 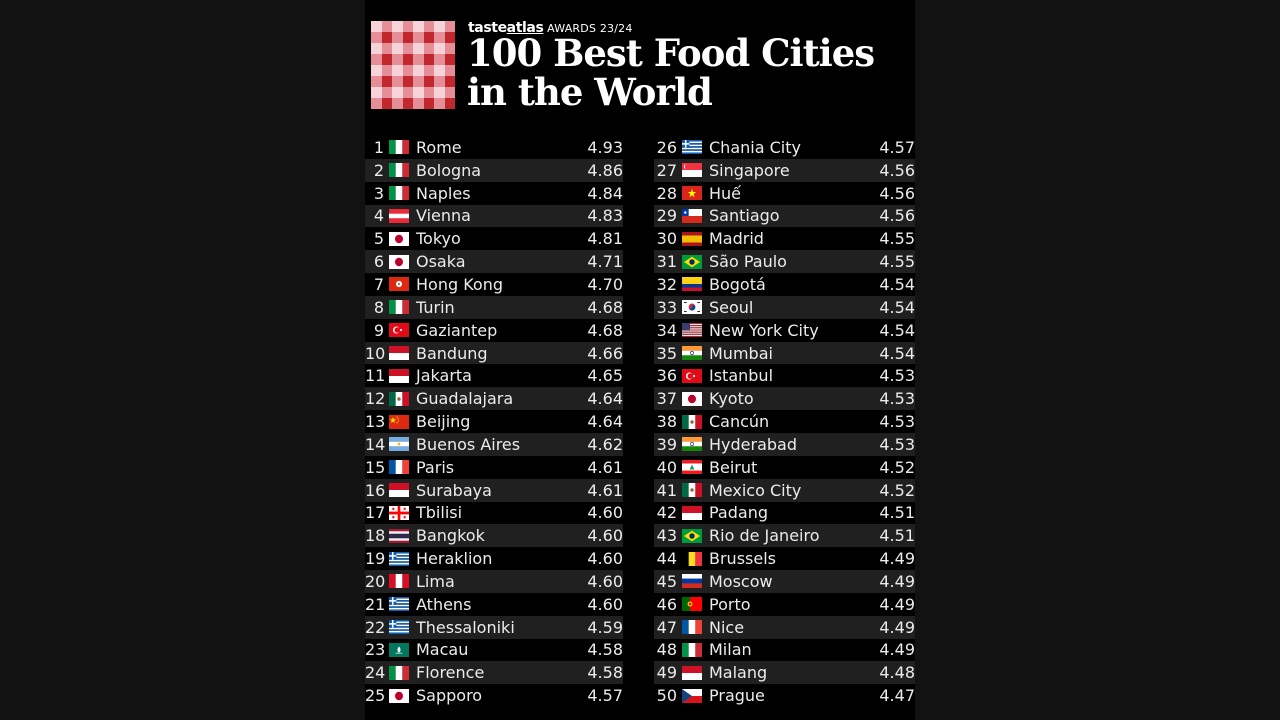 I want to click on city-score: 4.60, so click(x=605, y=581).